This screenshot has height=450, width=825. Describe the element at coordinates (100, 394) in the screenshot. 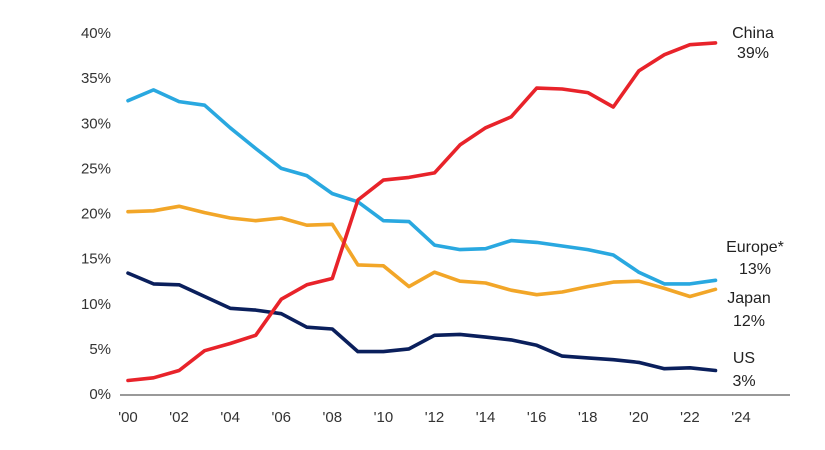

I see `y-tick-label: 0%` at that location.